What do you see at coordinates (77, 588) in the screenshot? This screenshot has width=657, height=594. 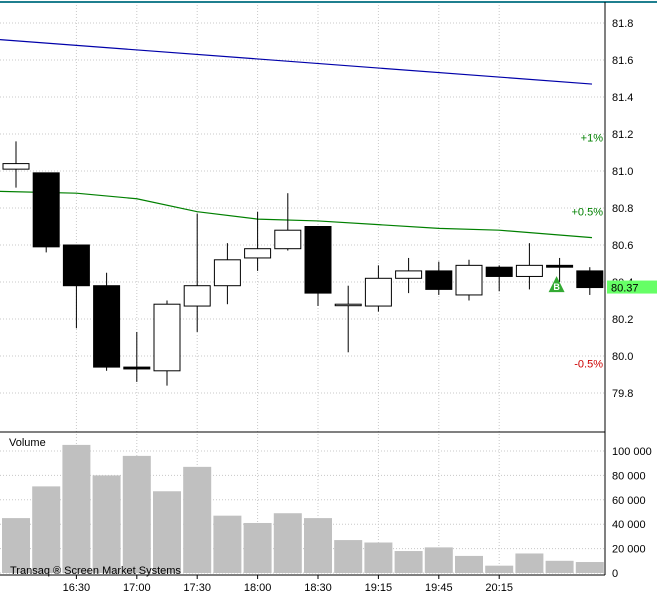 I see `time-tick-label: 16:30` at bounding box center [77, 588].